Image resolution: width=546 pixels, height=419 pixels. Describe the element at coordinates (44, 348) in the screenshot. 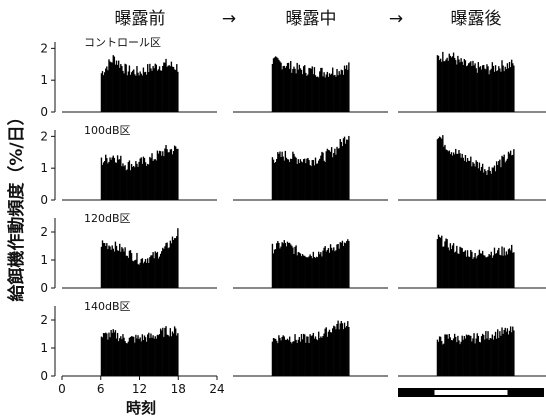

I see `y-tick-label: 1` at that location.